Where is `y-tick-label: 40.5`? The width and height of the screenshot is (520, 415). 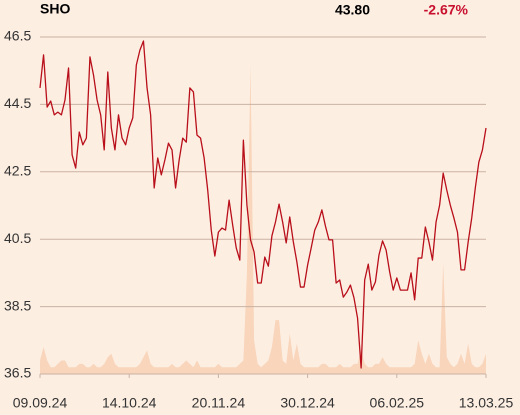 y-tick-label: 40.5 is located at coordinates (17, 238).